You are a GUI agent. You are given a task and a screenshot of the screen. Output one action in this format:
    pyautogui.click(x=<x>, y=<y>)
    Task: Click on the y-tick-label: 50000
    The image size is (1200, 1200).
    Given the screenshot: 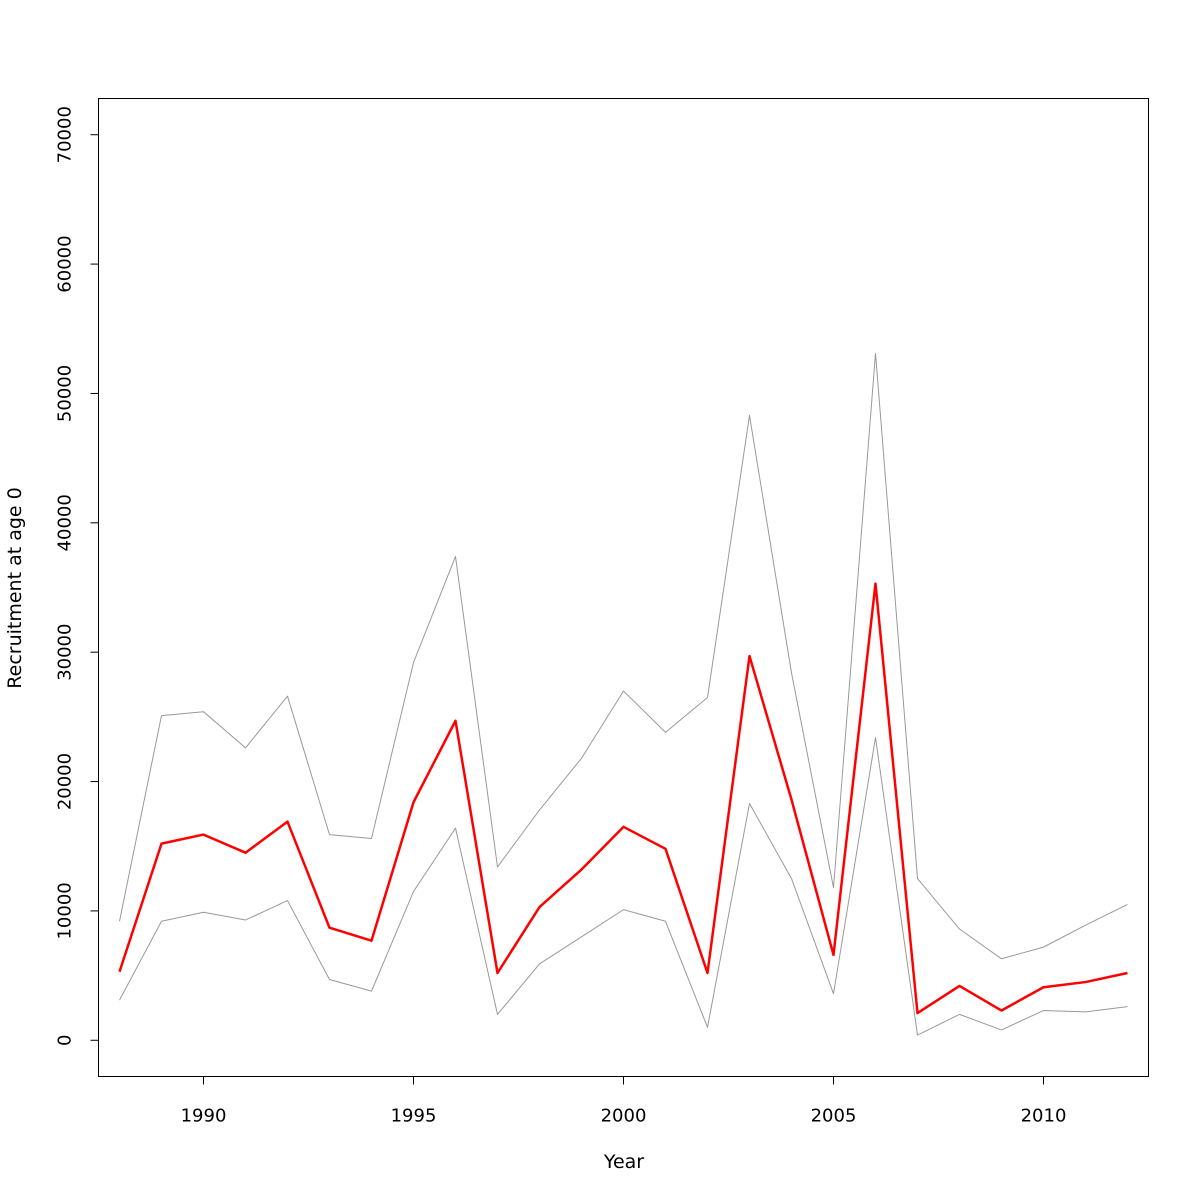 What is the action you would take?
    pyautogui.click(x=65, y=393)
    